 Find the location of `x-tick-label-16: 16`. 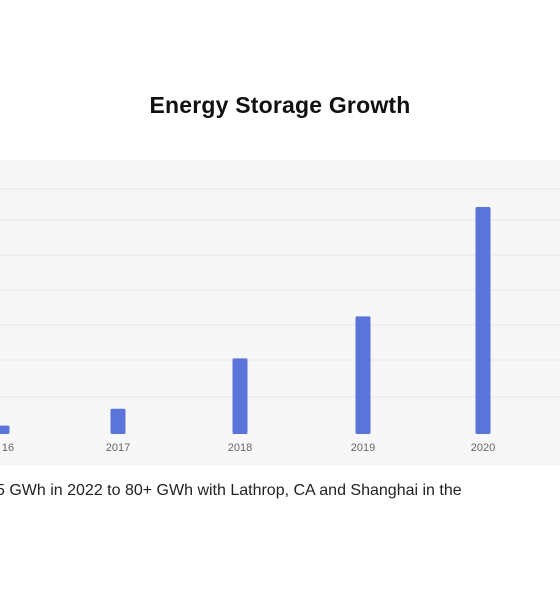

x-tick-label-16: 16 is located at coordinates (8, 448).